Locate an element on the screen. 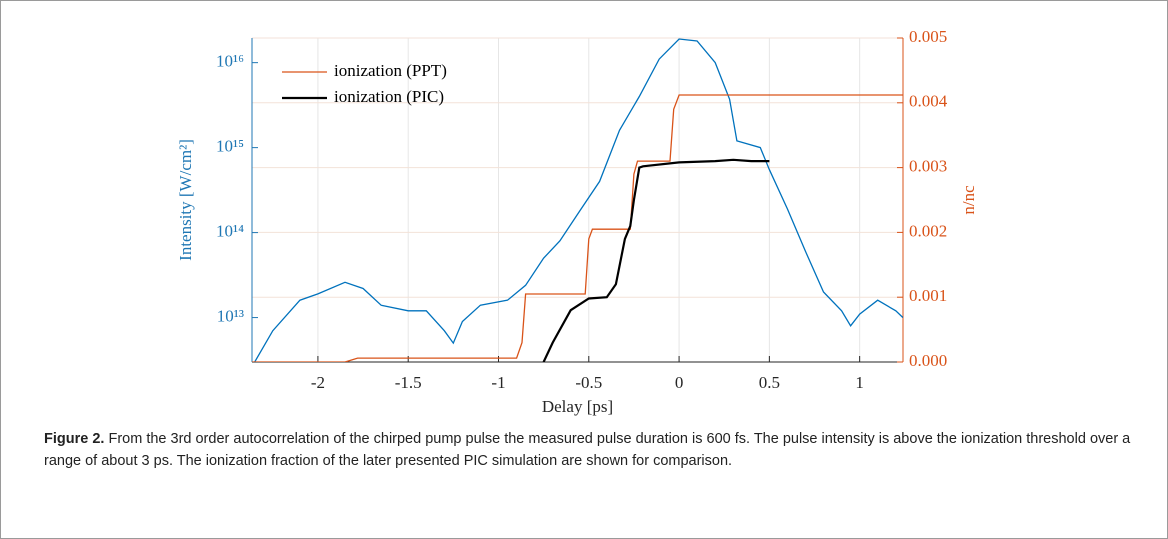 The height and width of the screenshot is (539, 1168). legend-label: ionization (PPT) is located at coordinates (390, 70).